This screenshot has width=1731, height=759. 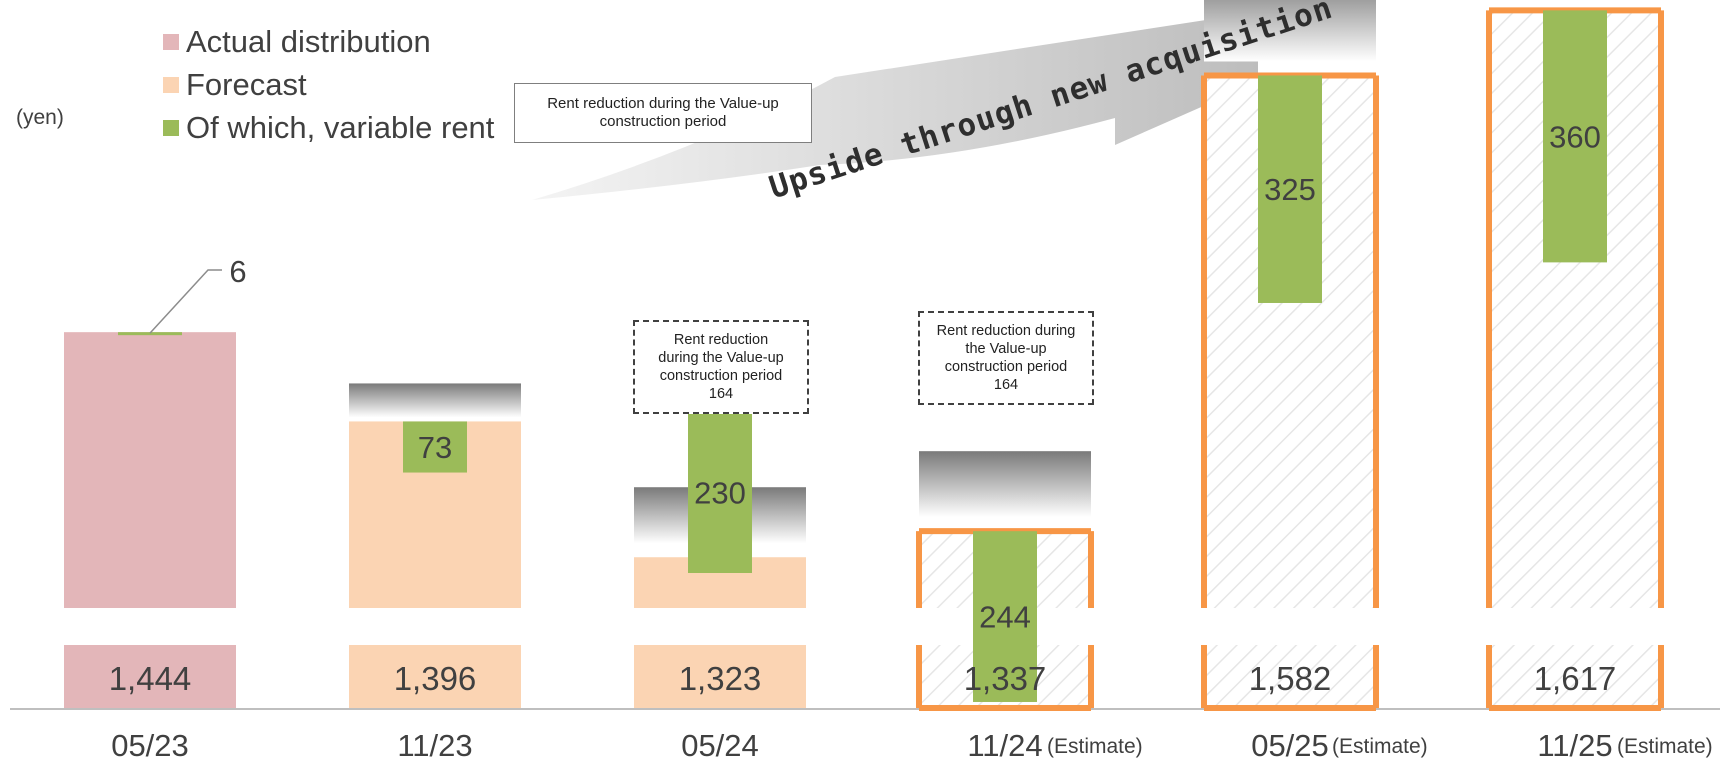 What do you see at coordinates (1005, 678) in the screenshot?
I see `total-value-label-1124: 1,337` at bounding box center [1005, 678].